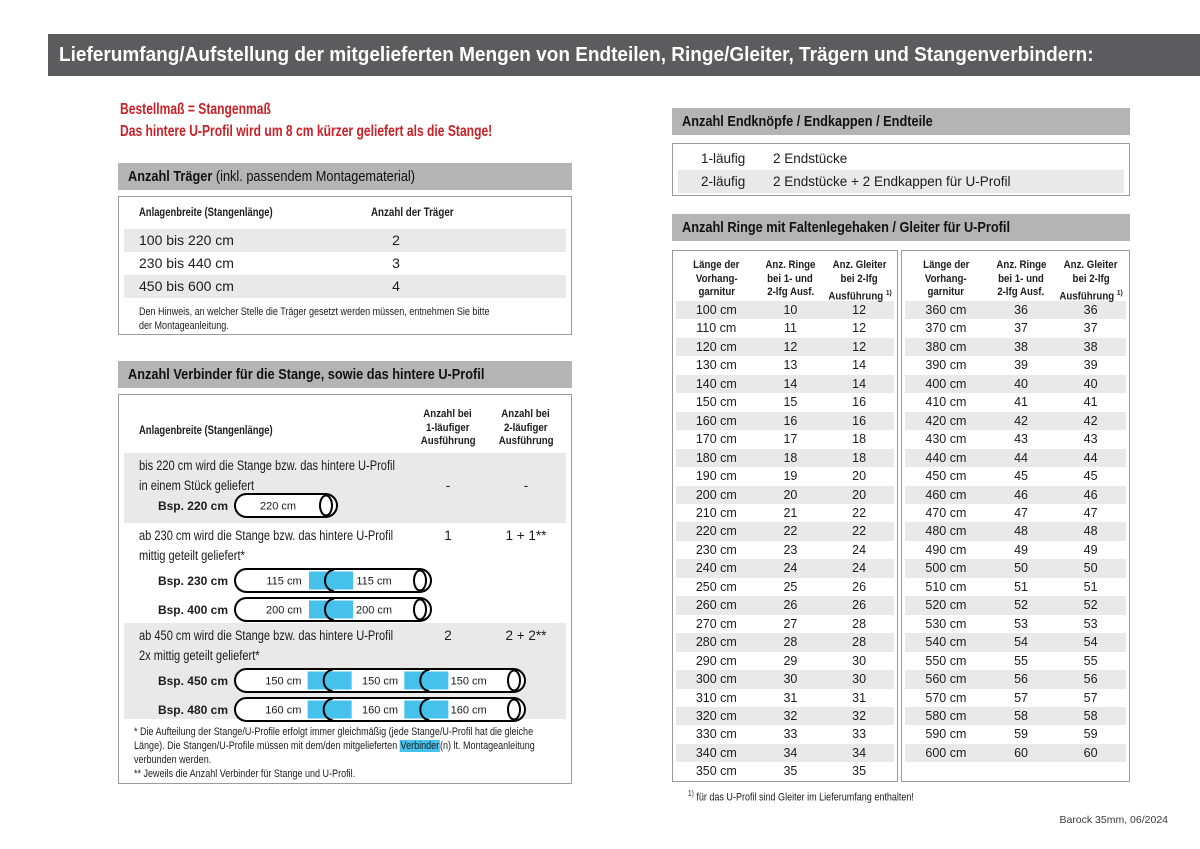 The image size is (1200, 849). Describe the element at coordinates (785, 679) in the screenshot. I see `ring-table-row: 300 cm 30 30` at that location.